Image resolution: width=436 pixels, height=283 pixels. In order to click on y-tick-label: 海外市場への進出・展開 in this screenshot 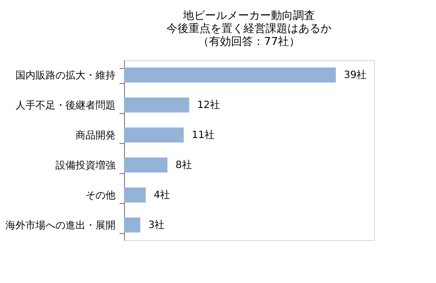, I will do `click(61, 226)`.